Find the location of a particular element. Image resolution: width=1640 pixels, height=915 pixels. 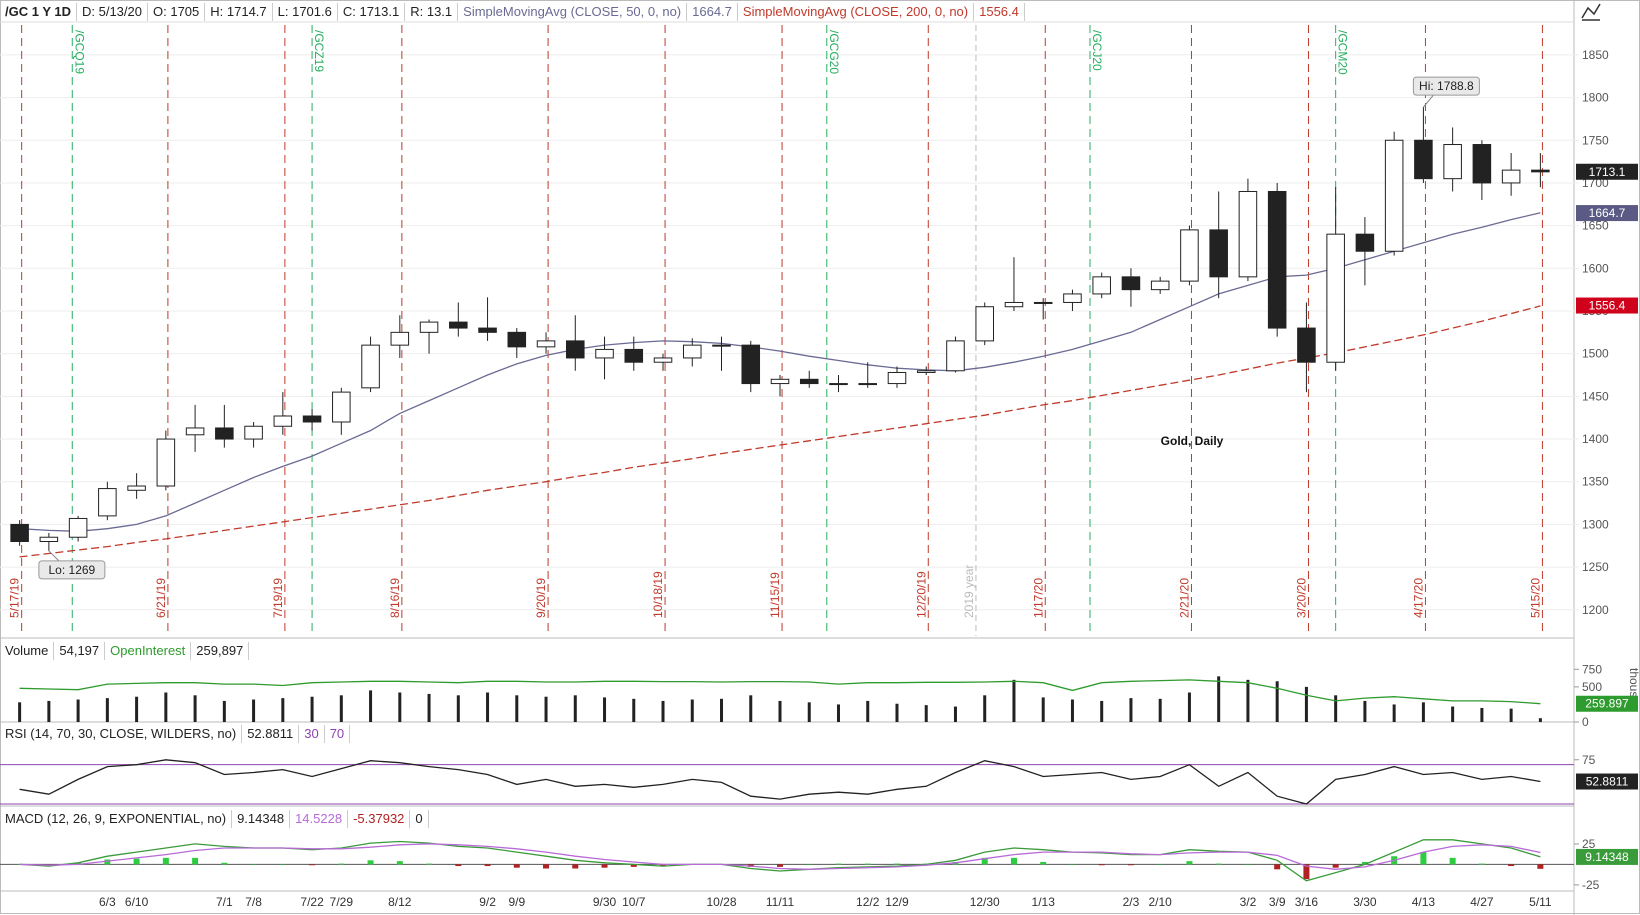

y-tick-label: 750 is located at coordinates (1592, 669).